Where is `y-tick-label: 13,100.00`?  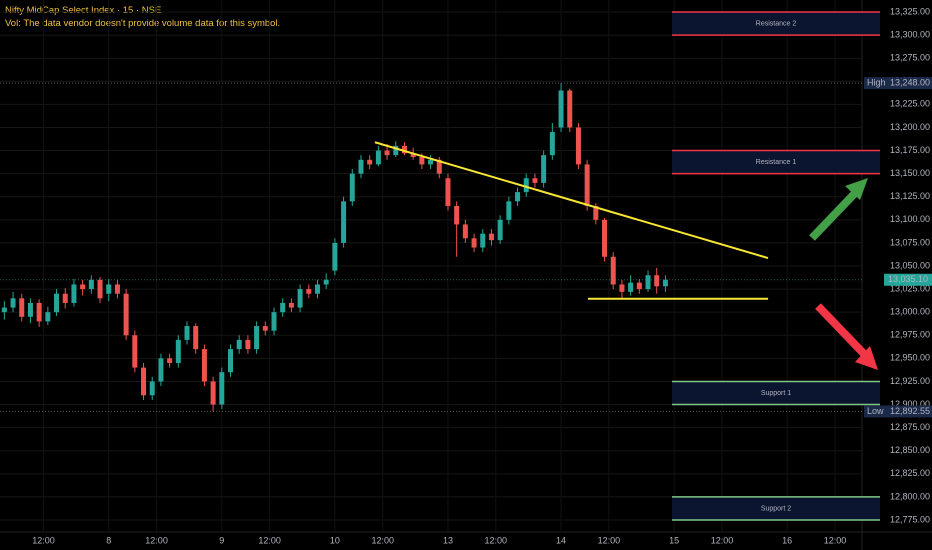 y-tick-label: 13,100.00 is located at coordinates (910, 219).